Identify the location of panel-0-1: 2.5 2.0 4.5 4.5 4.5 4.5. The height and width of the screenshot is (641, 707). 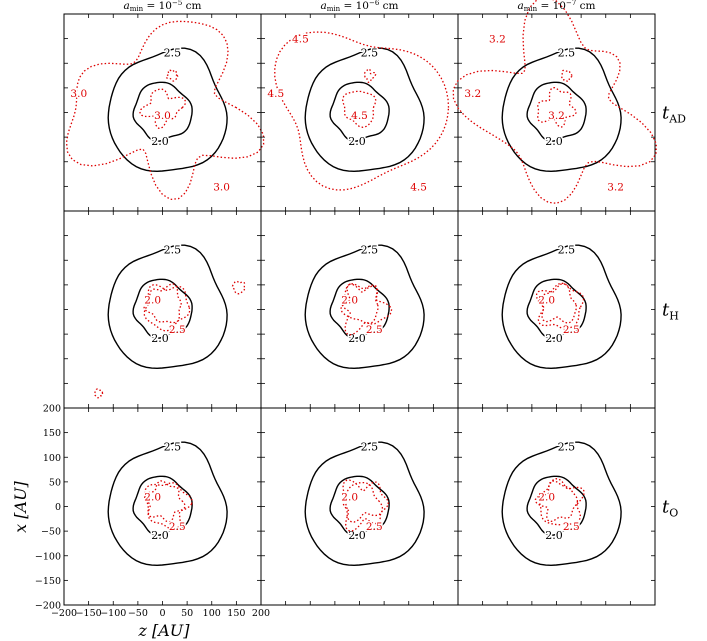
(359, 112).